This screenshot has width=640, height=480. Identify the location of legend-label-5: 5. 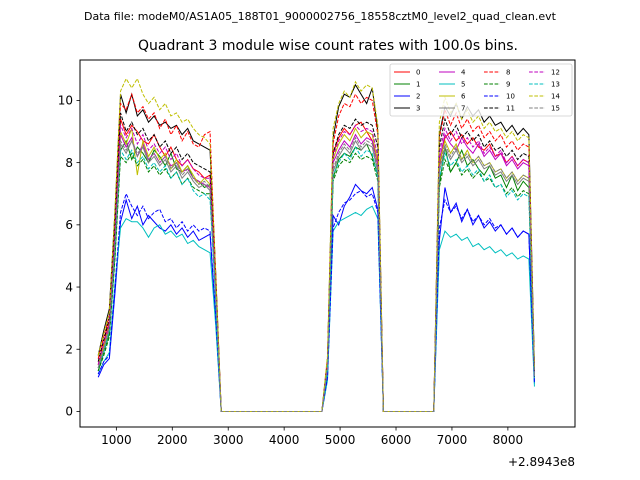
(463, 85).